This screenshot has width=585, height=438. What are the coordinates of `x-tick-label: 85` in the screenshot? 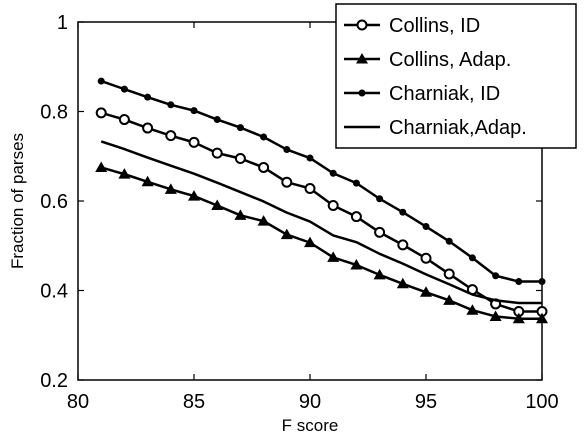 It's located at (194, 402).